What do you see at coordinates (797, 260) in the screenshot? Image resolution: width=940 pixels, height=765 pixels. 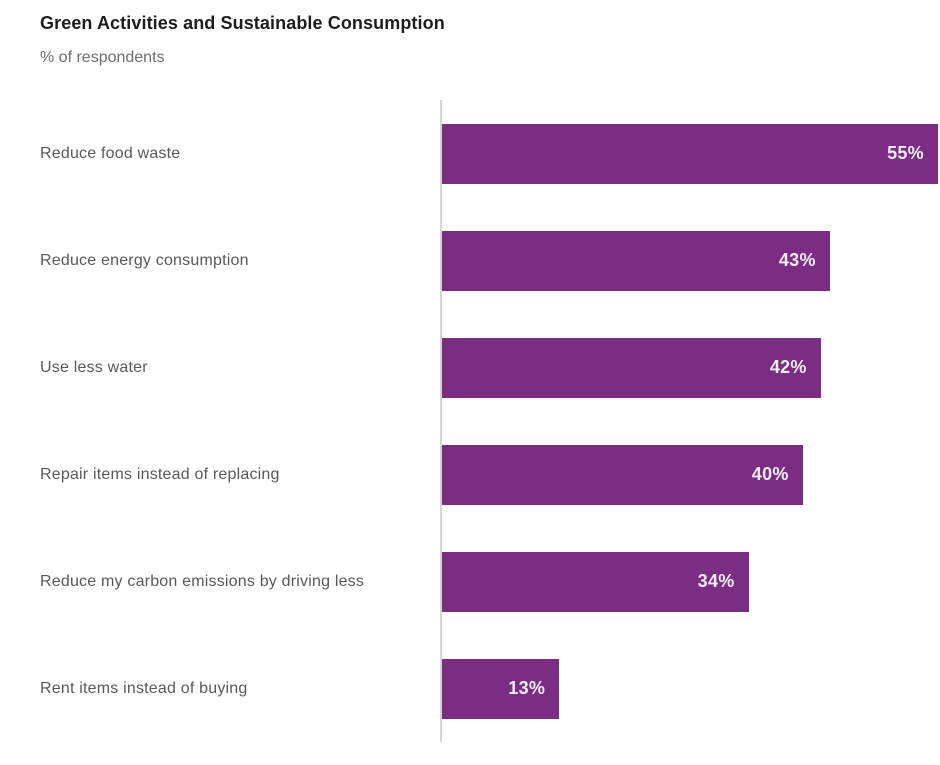 I see `bar-value-label: 43%` at bounding box center [797, 260].